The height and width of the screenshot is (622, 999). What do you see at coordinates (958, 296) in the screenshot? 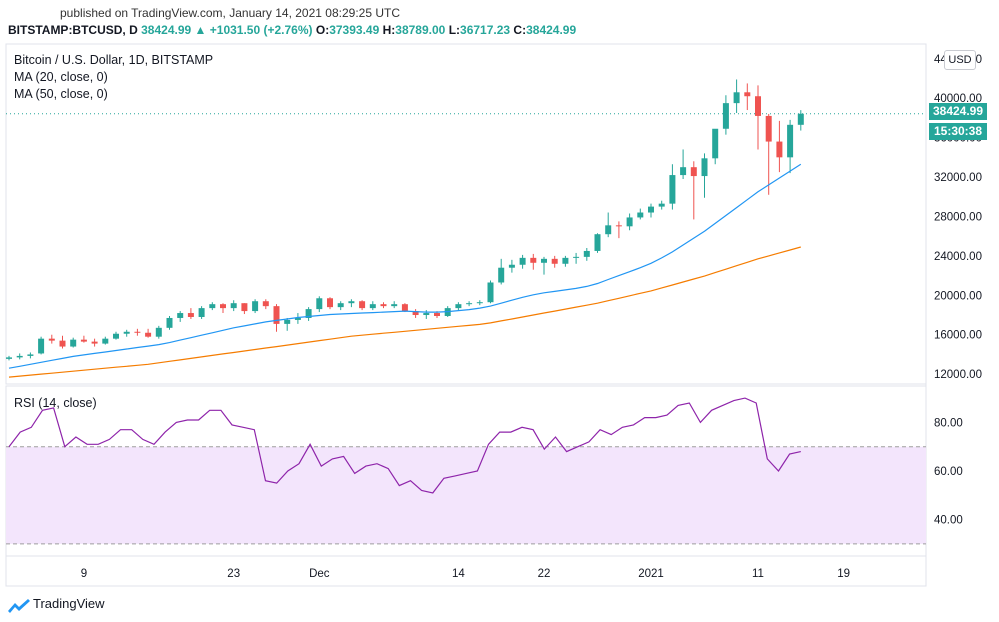
I see `price-tick-label: 20000.00` at bounding box center [958, 296].